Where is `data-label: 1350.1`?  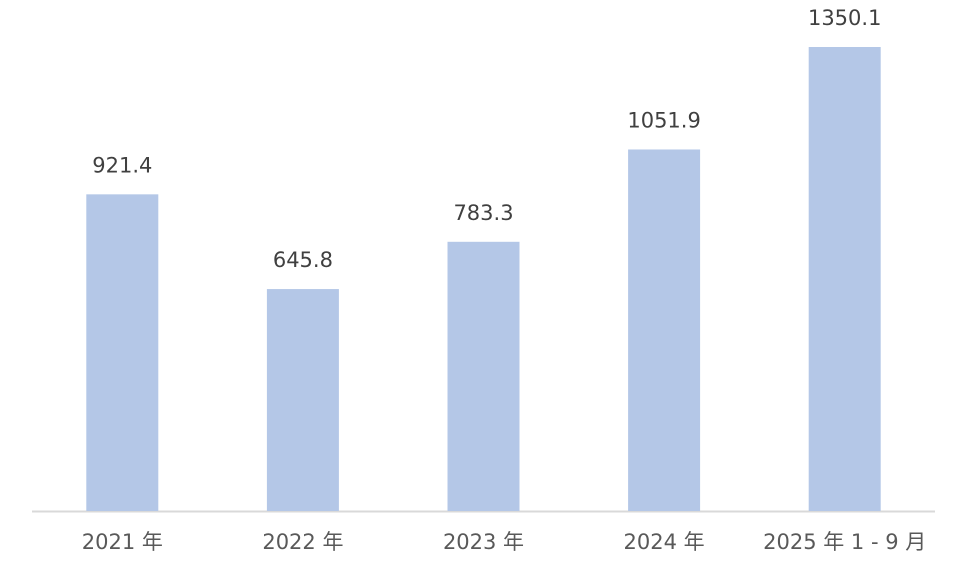 data-label: 1350.1 is located at coordinates (844, 18).